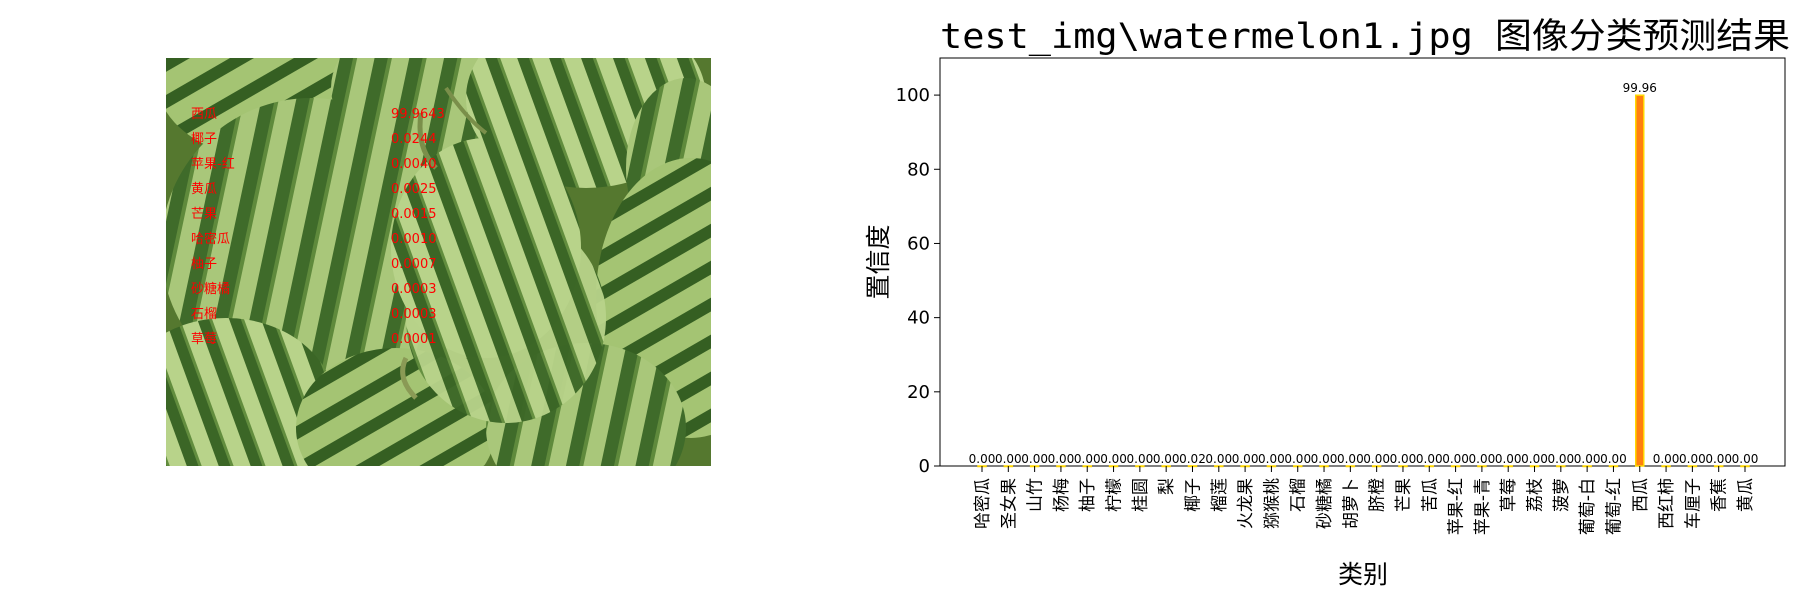 This screenshot has height=600, width=1800. What do you see at coordinates (924, 466) in the screenshot?
I see `y-tick-label: 0` at bounding box center [924, 466].